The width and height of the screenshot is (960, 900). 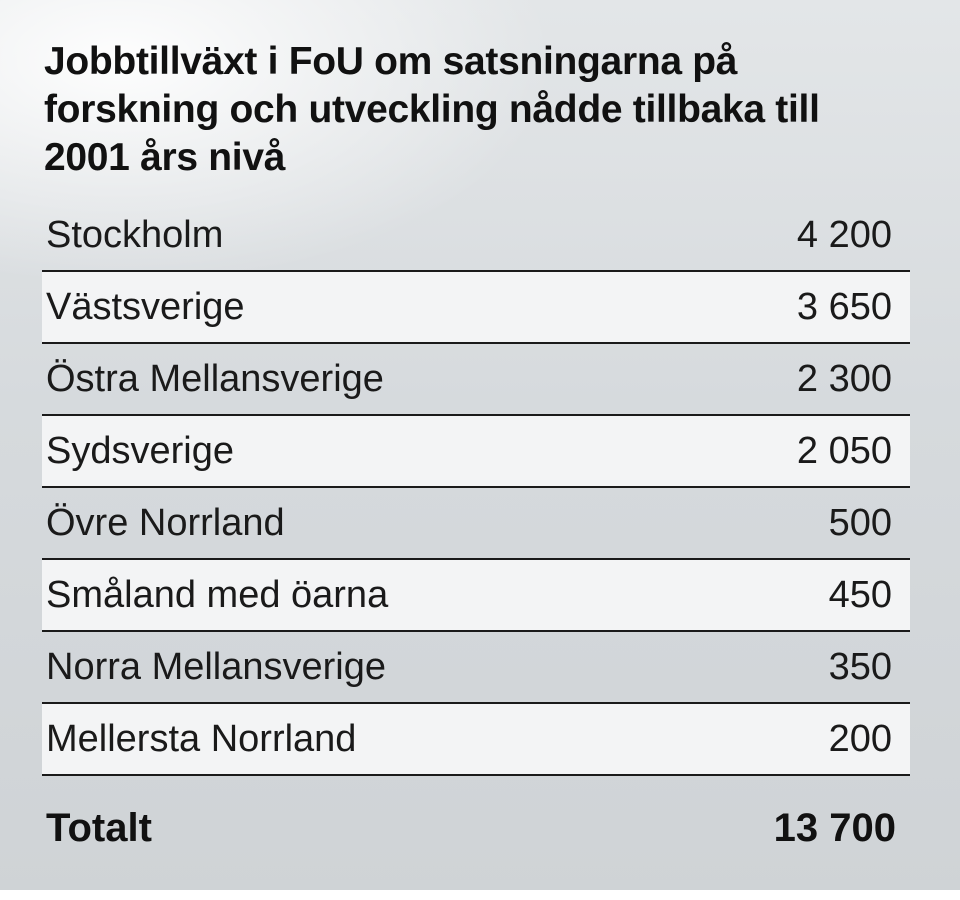 I want to click on region-label: Övre Norrland, so click(x=165, y=522).